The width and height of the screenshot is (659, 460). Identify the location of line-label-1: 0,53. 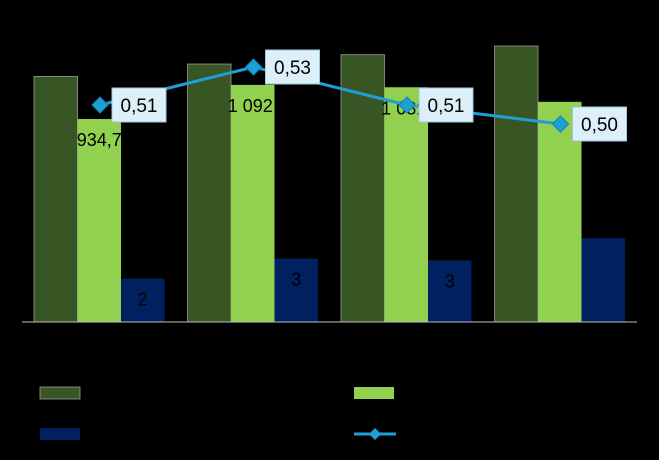
(292, 68).